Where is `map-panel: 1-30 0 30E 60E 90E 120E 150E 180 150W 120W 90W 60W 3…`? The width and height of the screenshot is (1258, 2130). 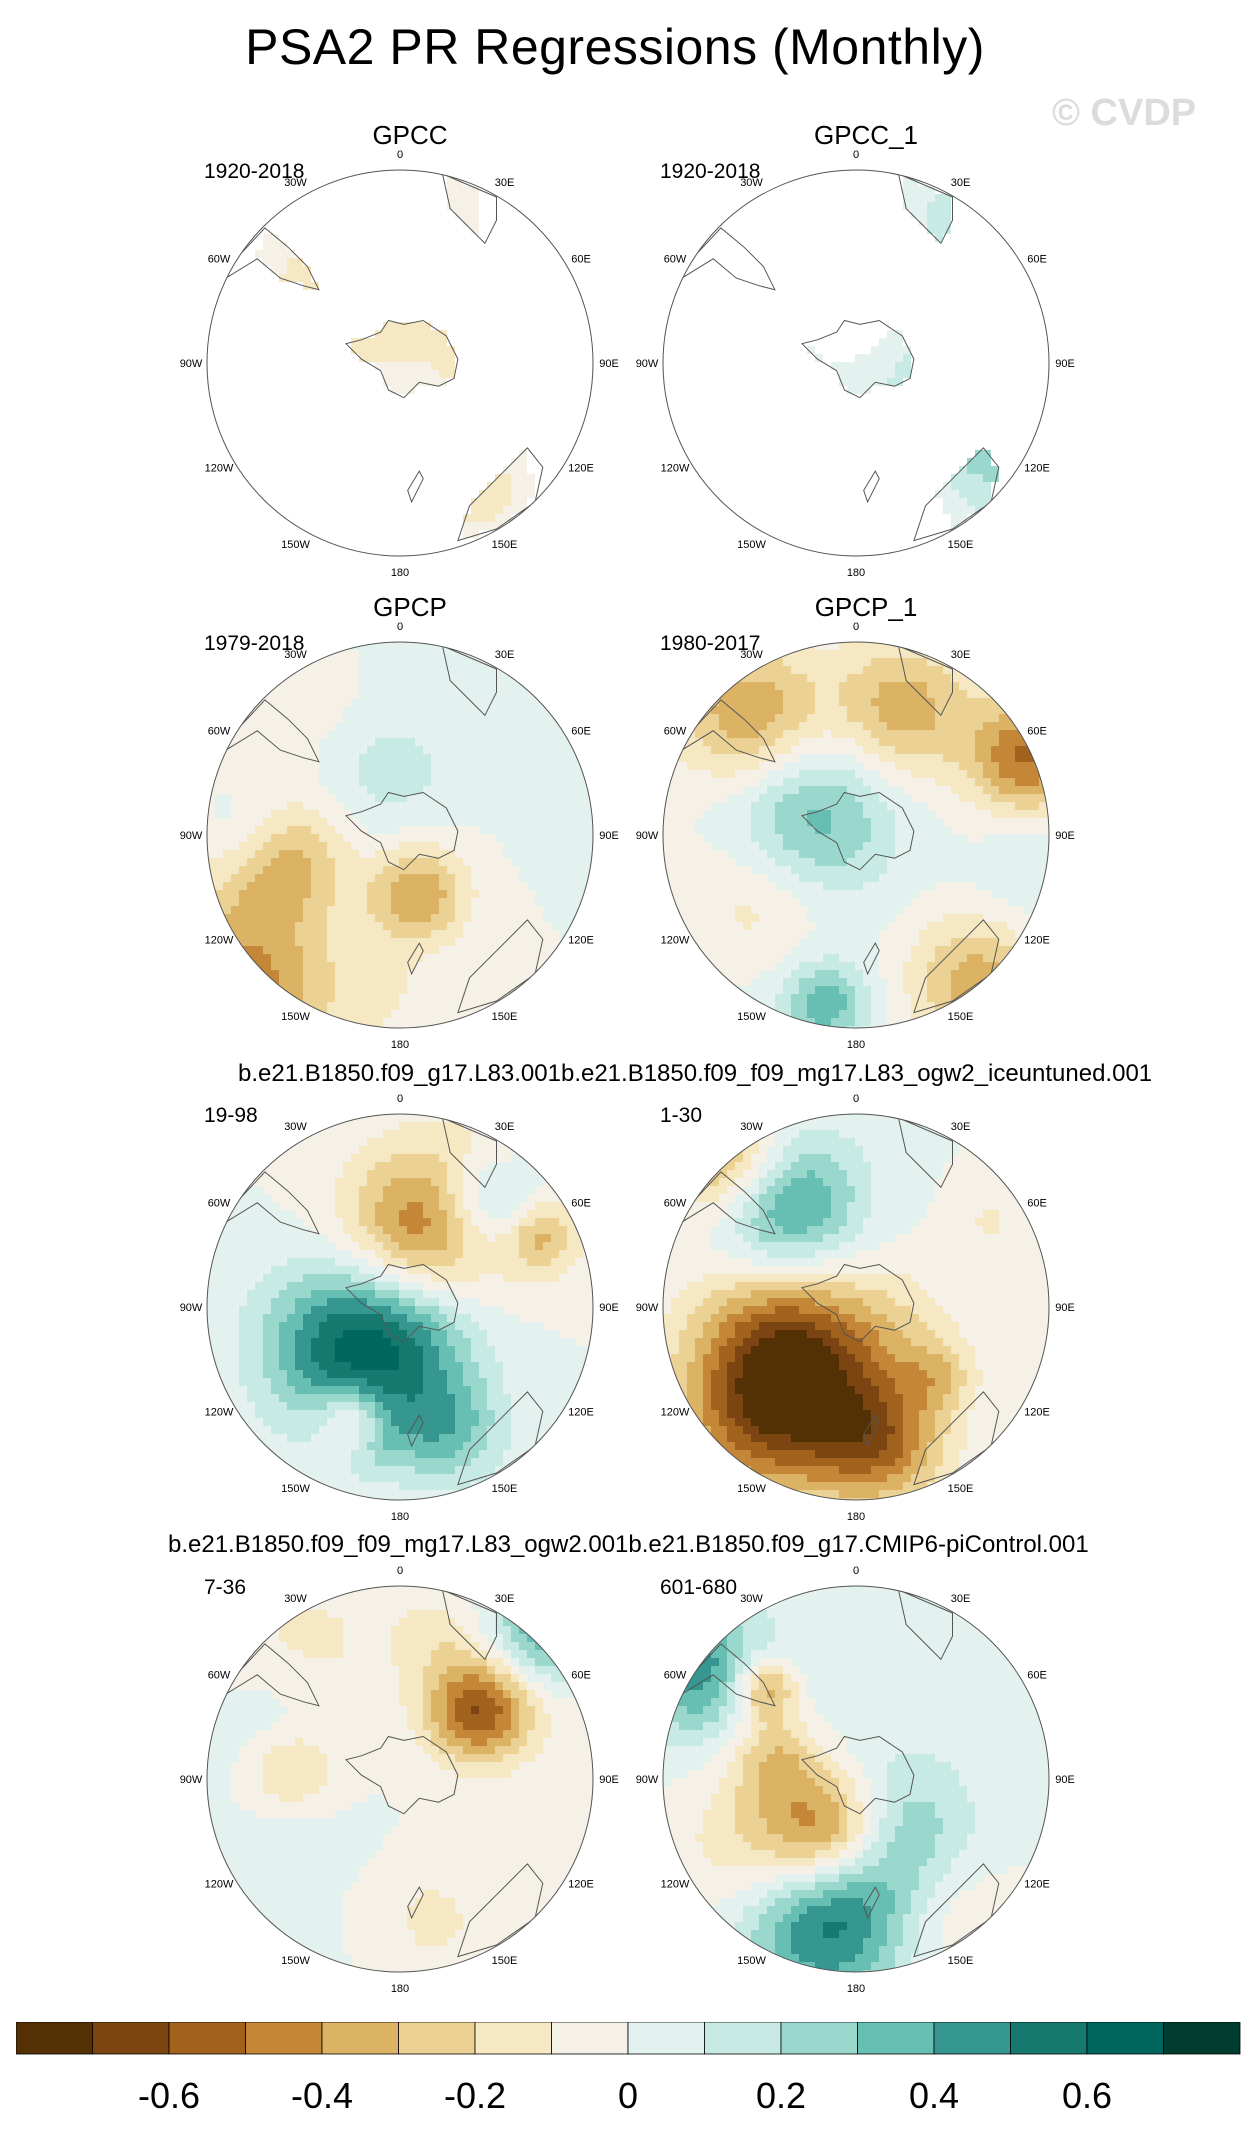 map-panel: 1-30 0 30E 60E 90E 120E 150E 180 150W 120W 90W 60W 3… is located at coordinates (866, 1299).